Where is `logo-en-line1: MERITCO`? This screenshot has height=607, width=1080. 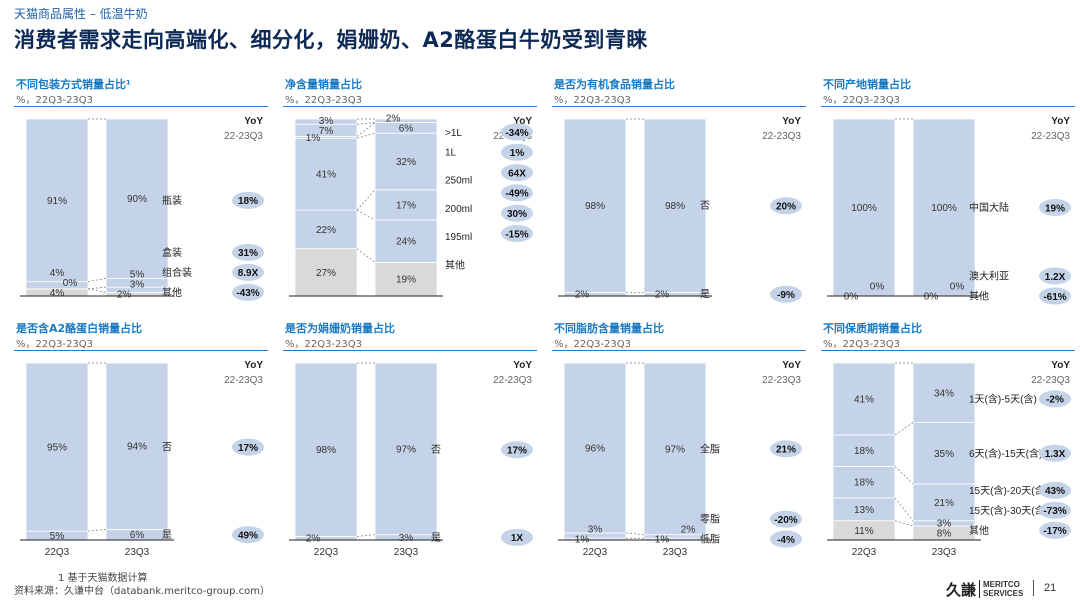
logo-en-line1: MERITCO is located at coordinates (1001, 584).